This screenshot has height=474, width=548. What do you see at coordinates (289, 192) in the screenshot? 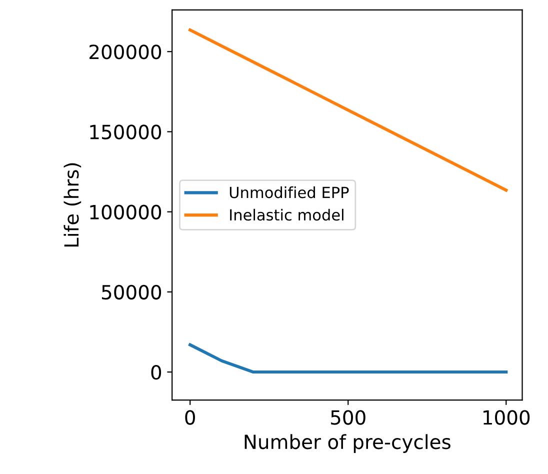
I see `legend-label: Unmodified EPP` at bounding box center [289, 192].